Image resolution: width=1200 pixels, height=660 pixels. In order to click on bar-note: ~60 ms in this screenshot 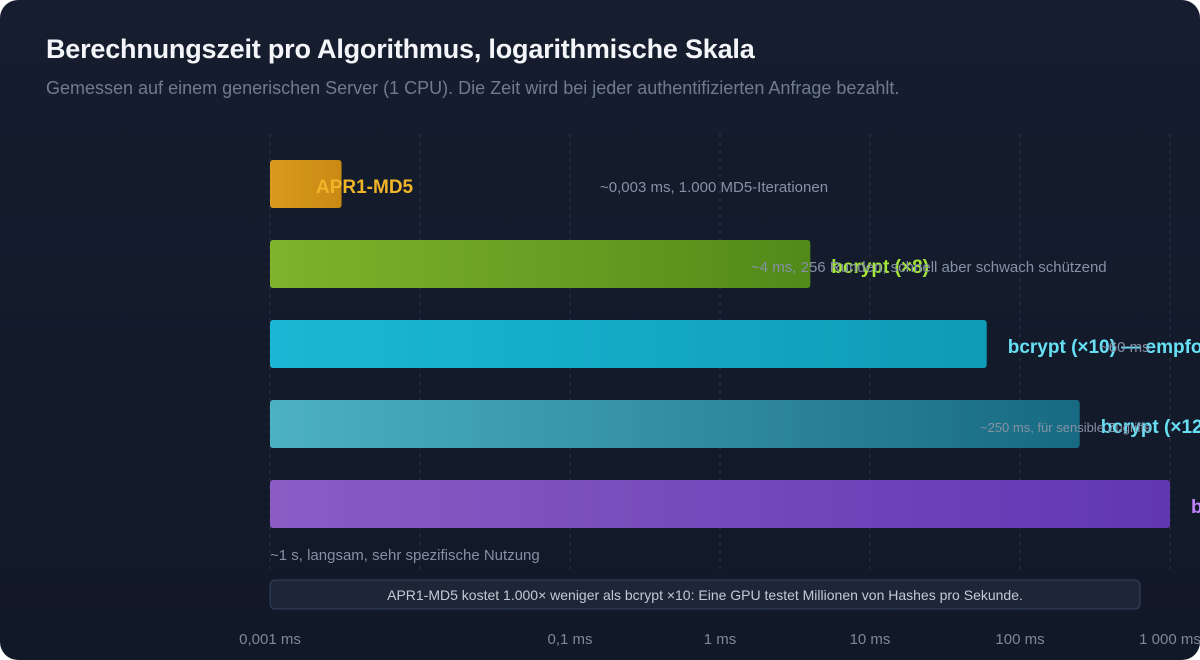, I will do `click(1125, 347)`.